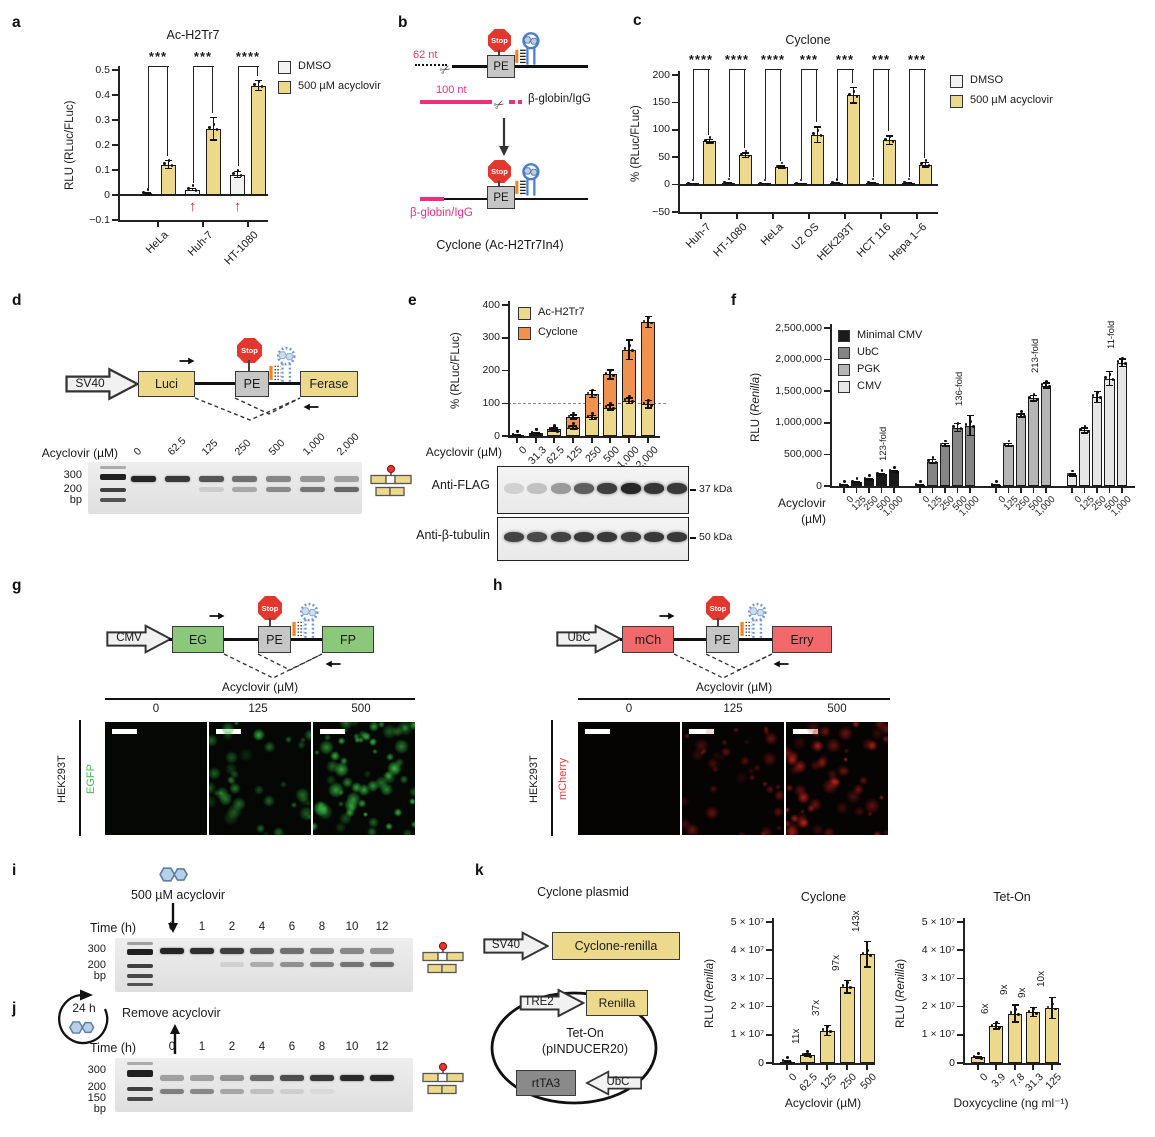 The image size is (1155, 1137). What do you see at coordinates (1008, 465) in the screenshot?
I see `bar` at bounding box center [1008, 465].